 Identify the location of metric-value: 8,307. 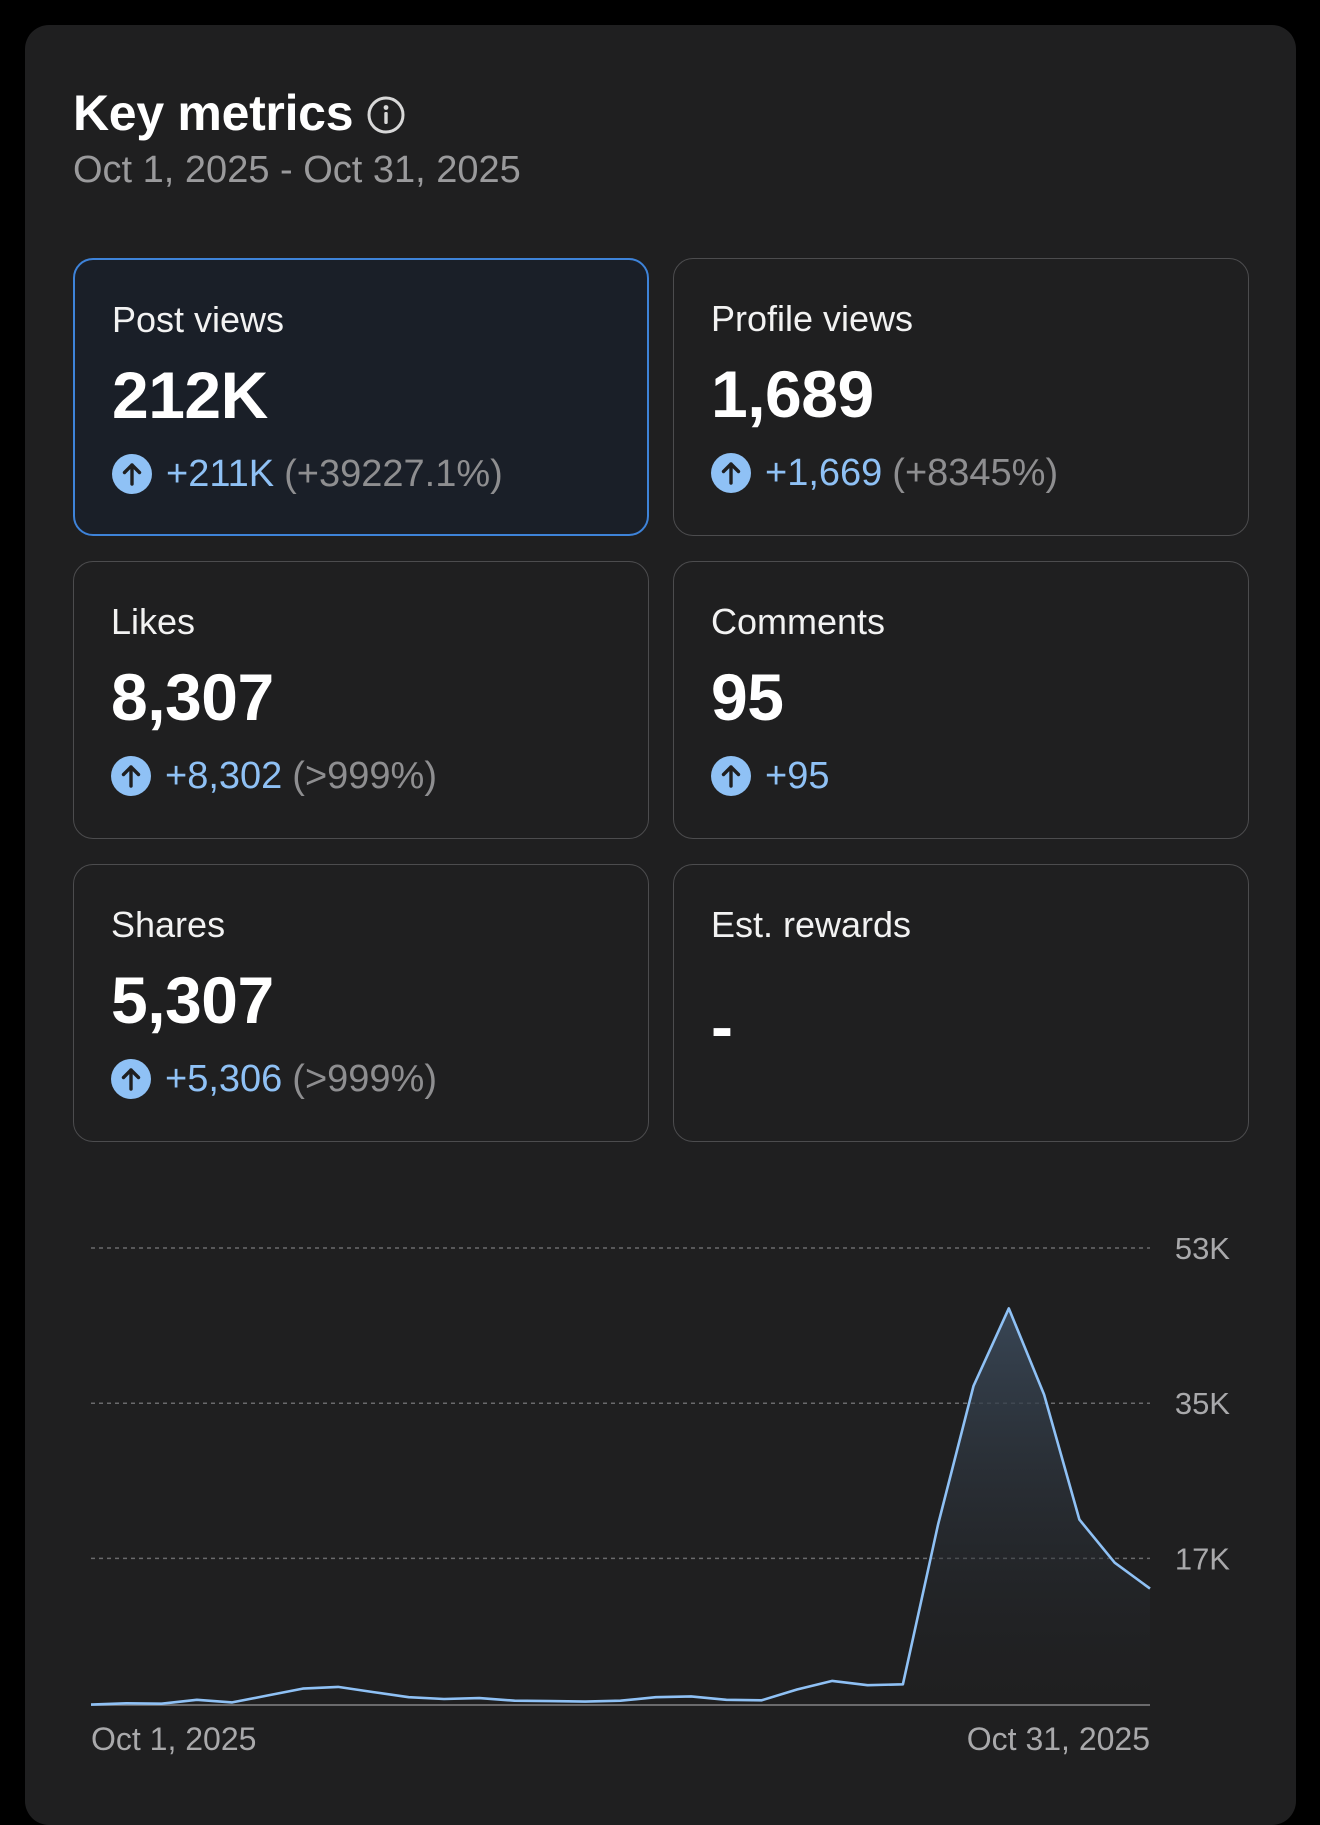
(192, 697).